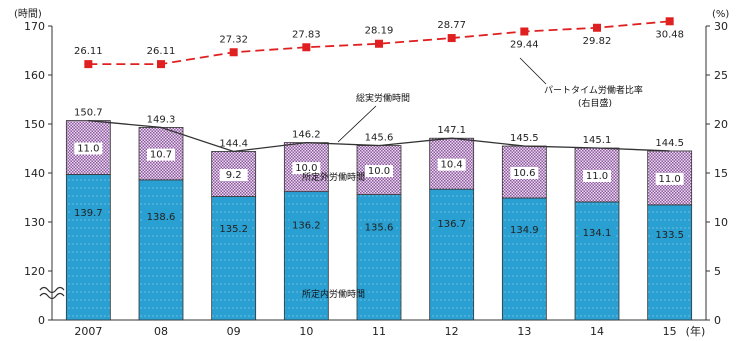  Describe the element at coordinates (721, 173) in the screenshot. I see `right-tick-label: 15` at that location.